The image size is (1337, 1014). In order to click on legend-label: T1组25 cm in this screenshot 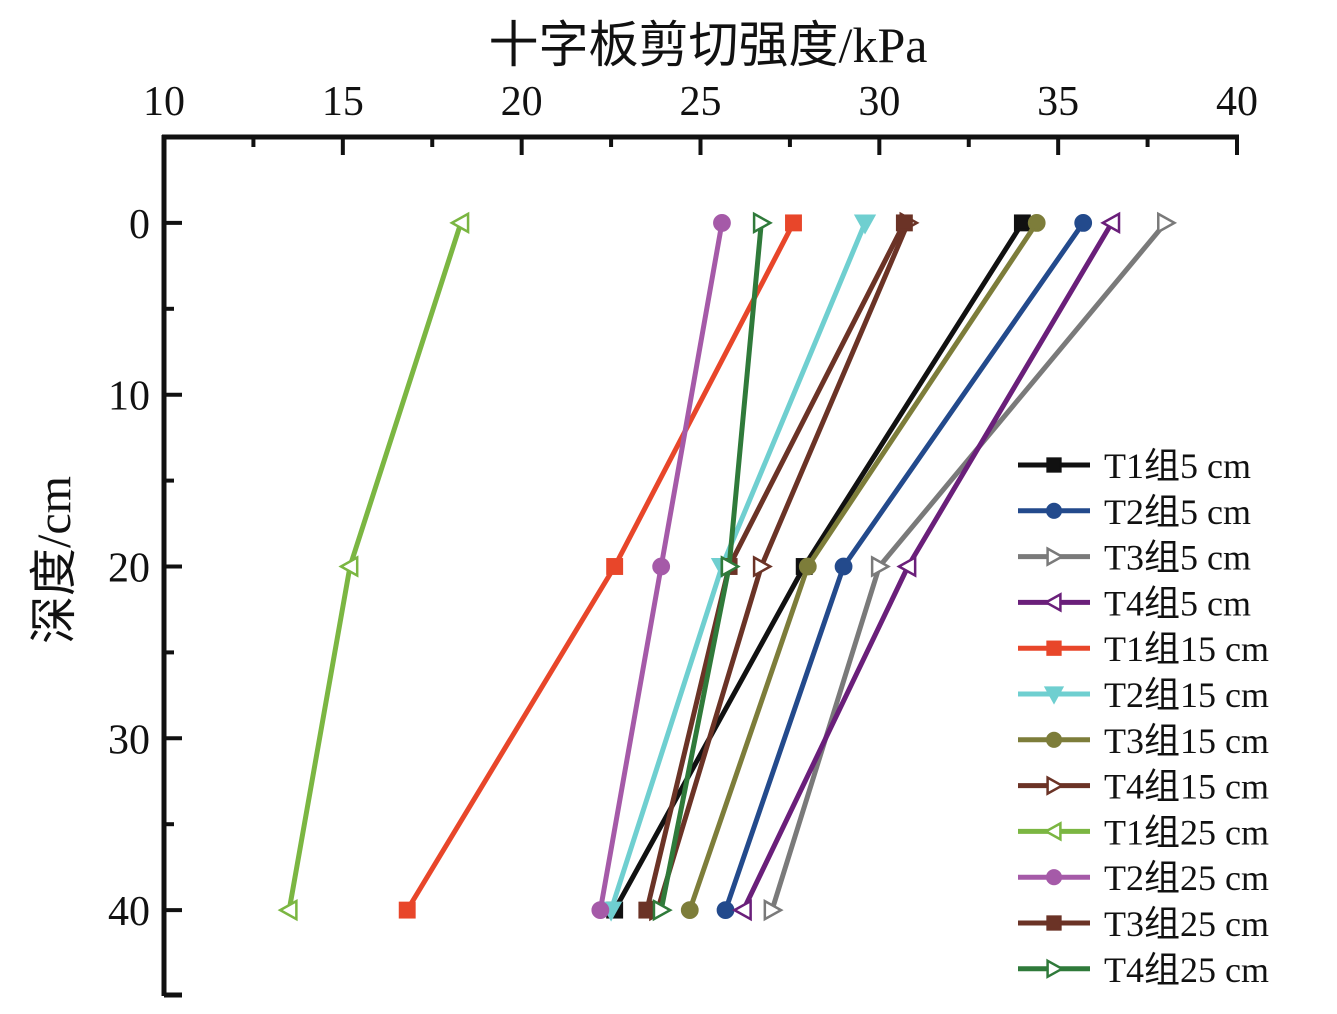, I will do `click(1186, 832)`.